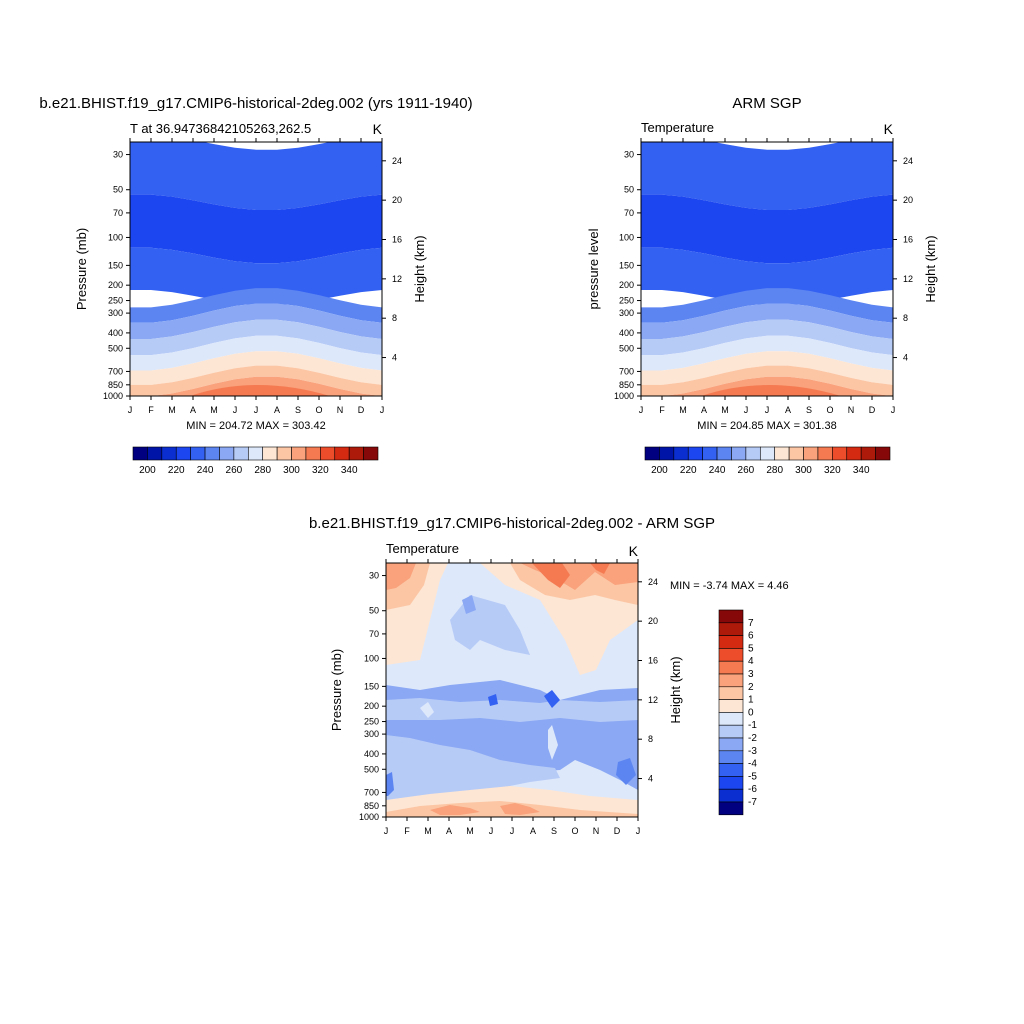  What do you see at coordinates (552, 699) in the screenshot?
I see `region-minus5-minus4-b` at bounding box center [552, 699].